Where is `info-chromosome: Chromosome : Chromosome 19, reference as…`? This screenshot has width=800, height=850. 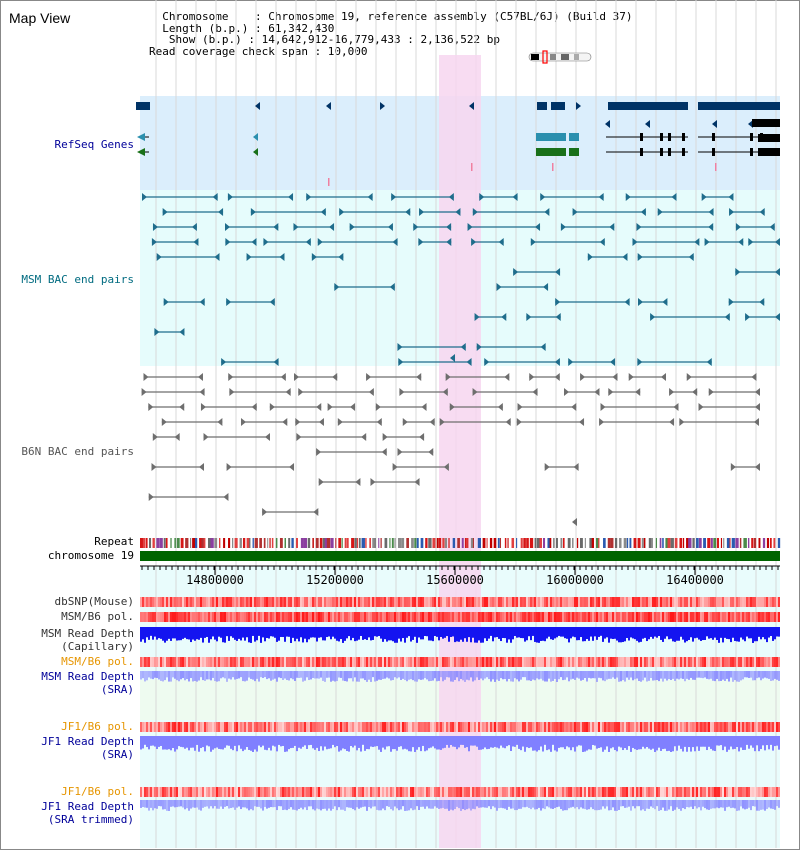 info-chromosome: Chromosome : Chromosome 19, reference as… is located at coordinates (391, 16).